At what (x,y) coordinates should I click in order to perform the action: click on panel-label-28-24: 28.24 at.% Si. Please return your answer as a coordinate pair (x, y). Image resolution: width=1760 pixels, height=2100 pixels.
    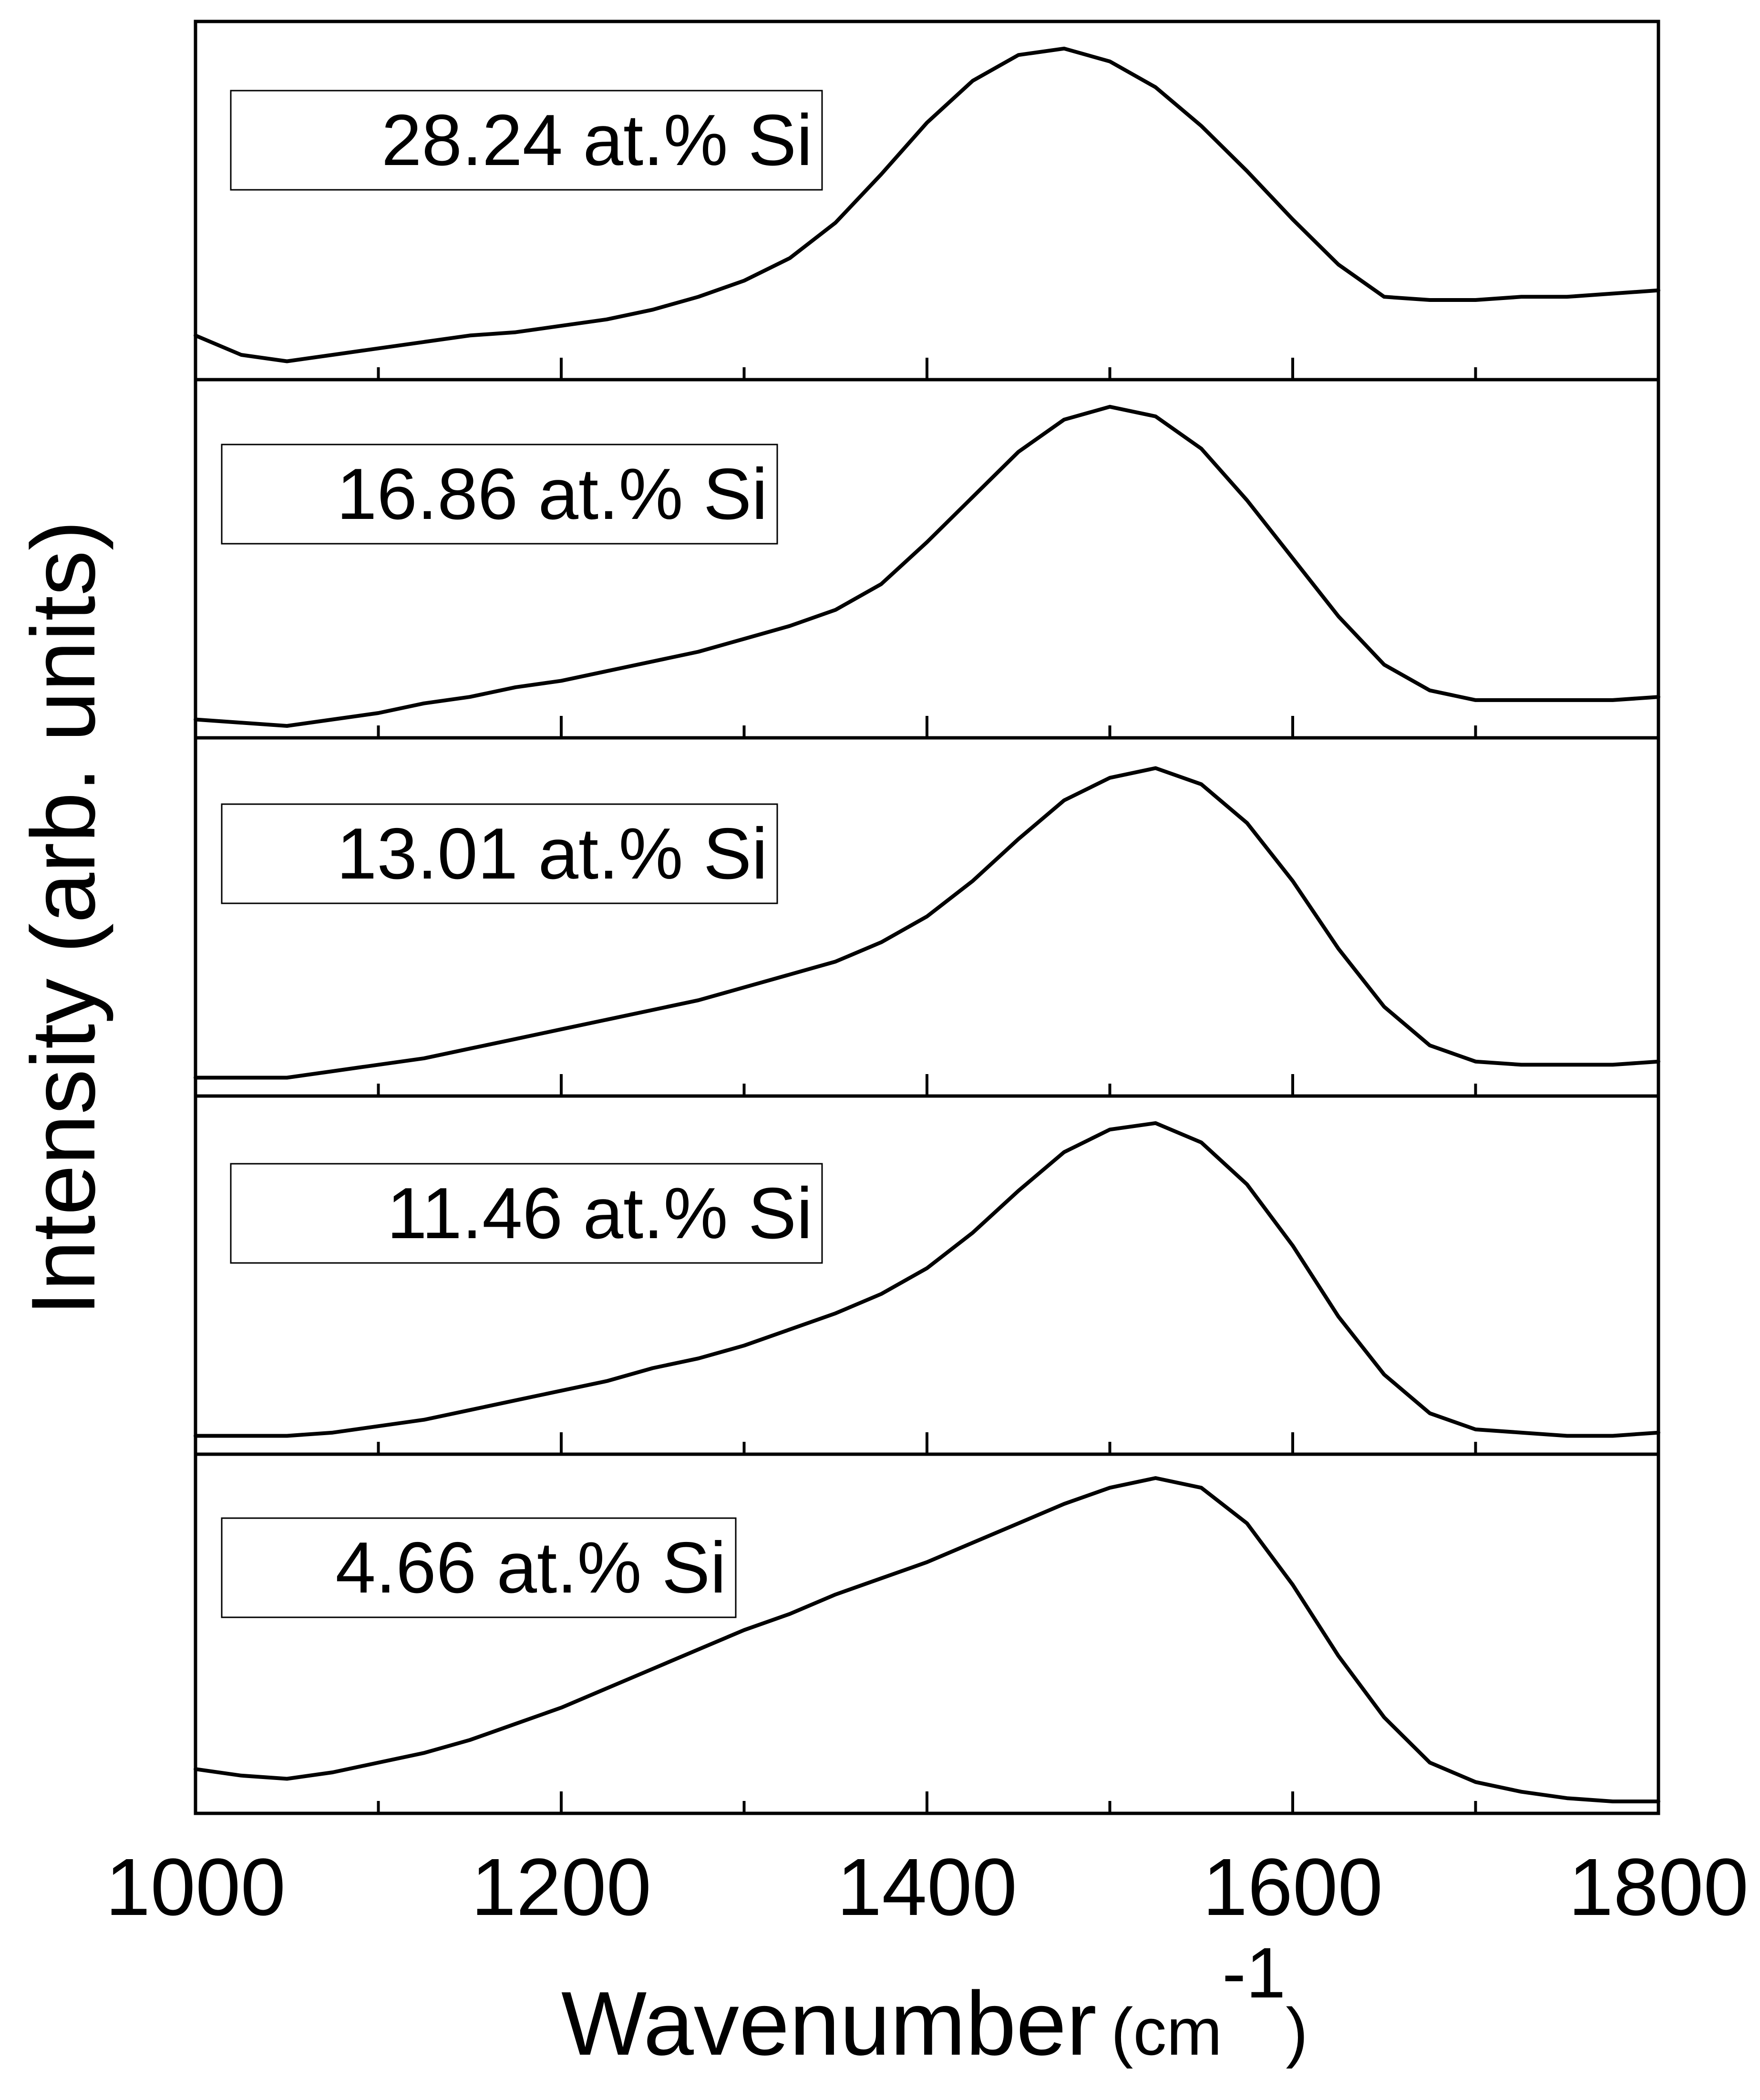
    Looking at the image, I should click on (526, 140).